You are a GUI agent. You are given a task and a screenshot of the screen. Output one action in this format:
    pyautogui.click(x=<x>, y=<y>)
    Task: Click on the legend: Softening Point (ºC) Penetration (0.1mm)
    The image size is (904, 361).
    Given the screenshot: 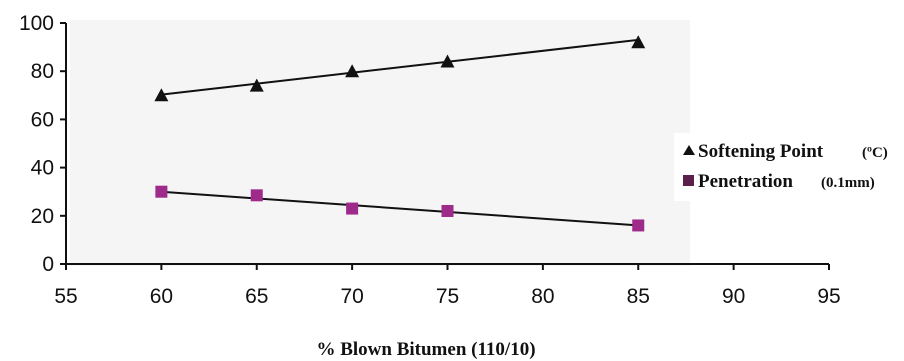 What is the action you would take?
    pyautogui.click(x=789, y=167)
    